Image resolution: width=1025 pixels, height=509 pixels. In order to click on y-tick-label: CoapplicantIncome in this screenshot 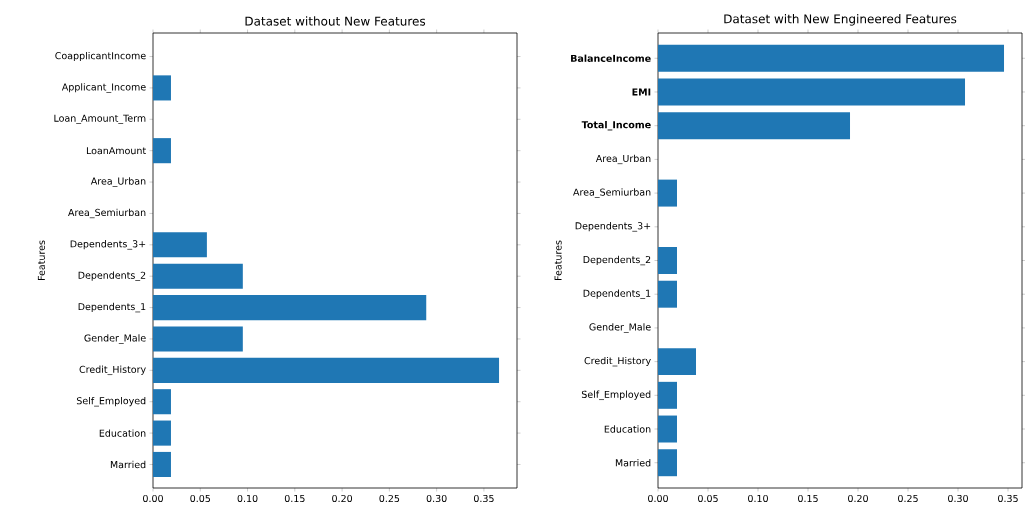, I will do `click(100, 56)`.